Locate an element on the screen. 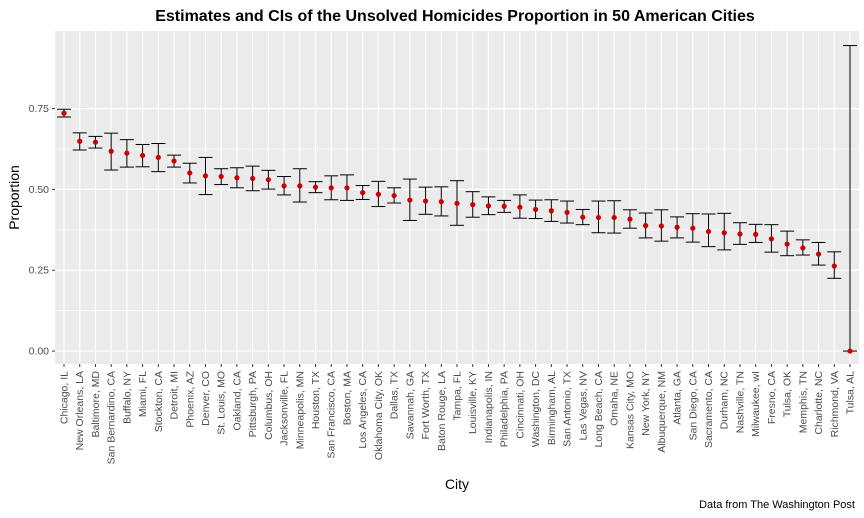 This screenshot has height=518, width=864. x-tick-label: Columbus, OH is located at coordinates (269, 405).